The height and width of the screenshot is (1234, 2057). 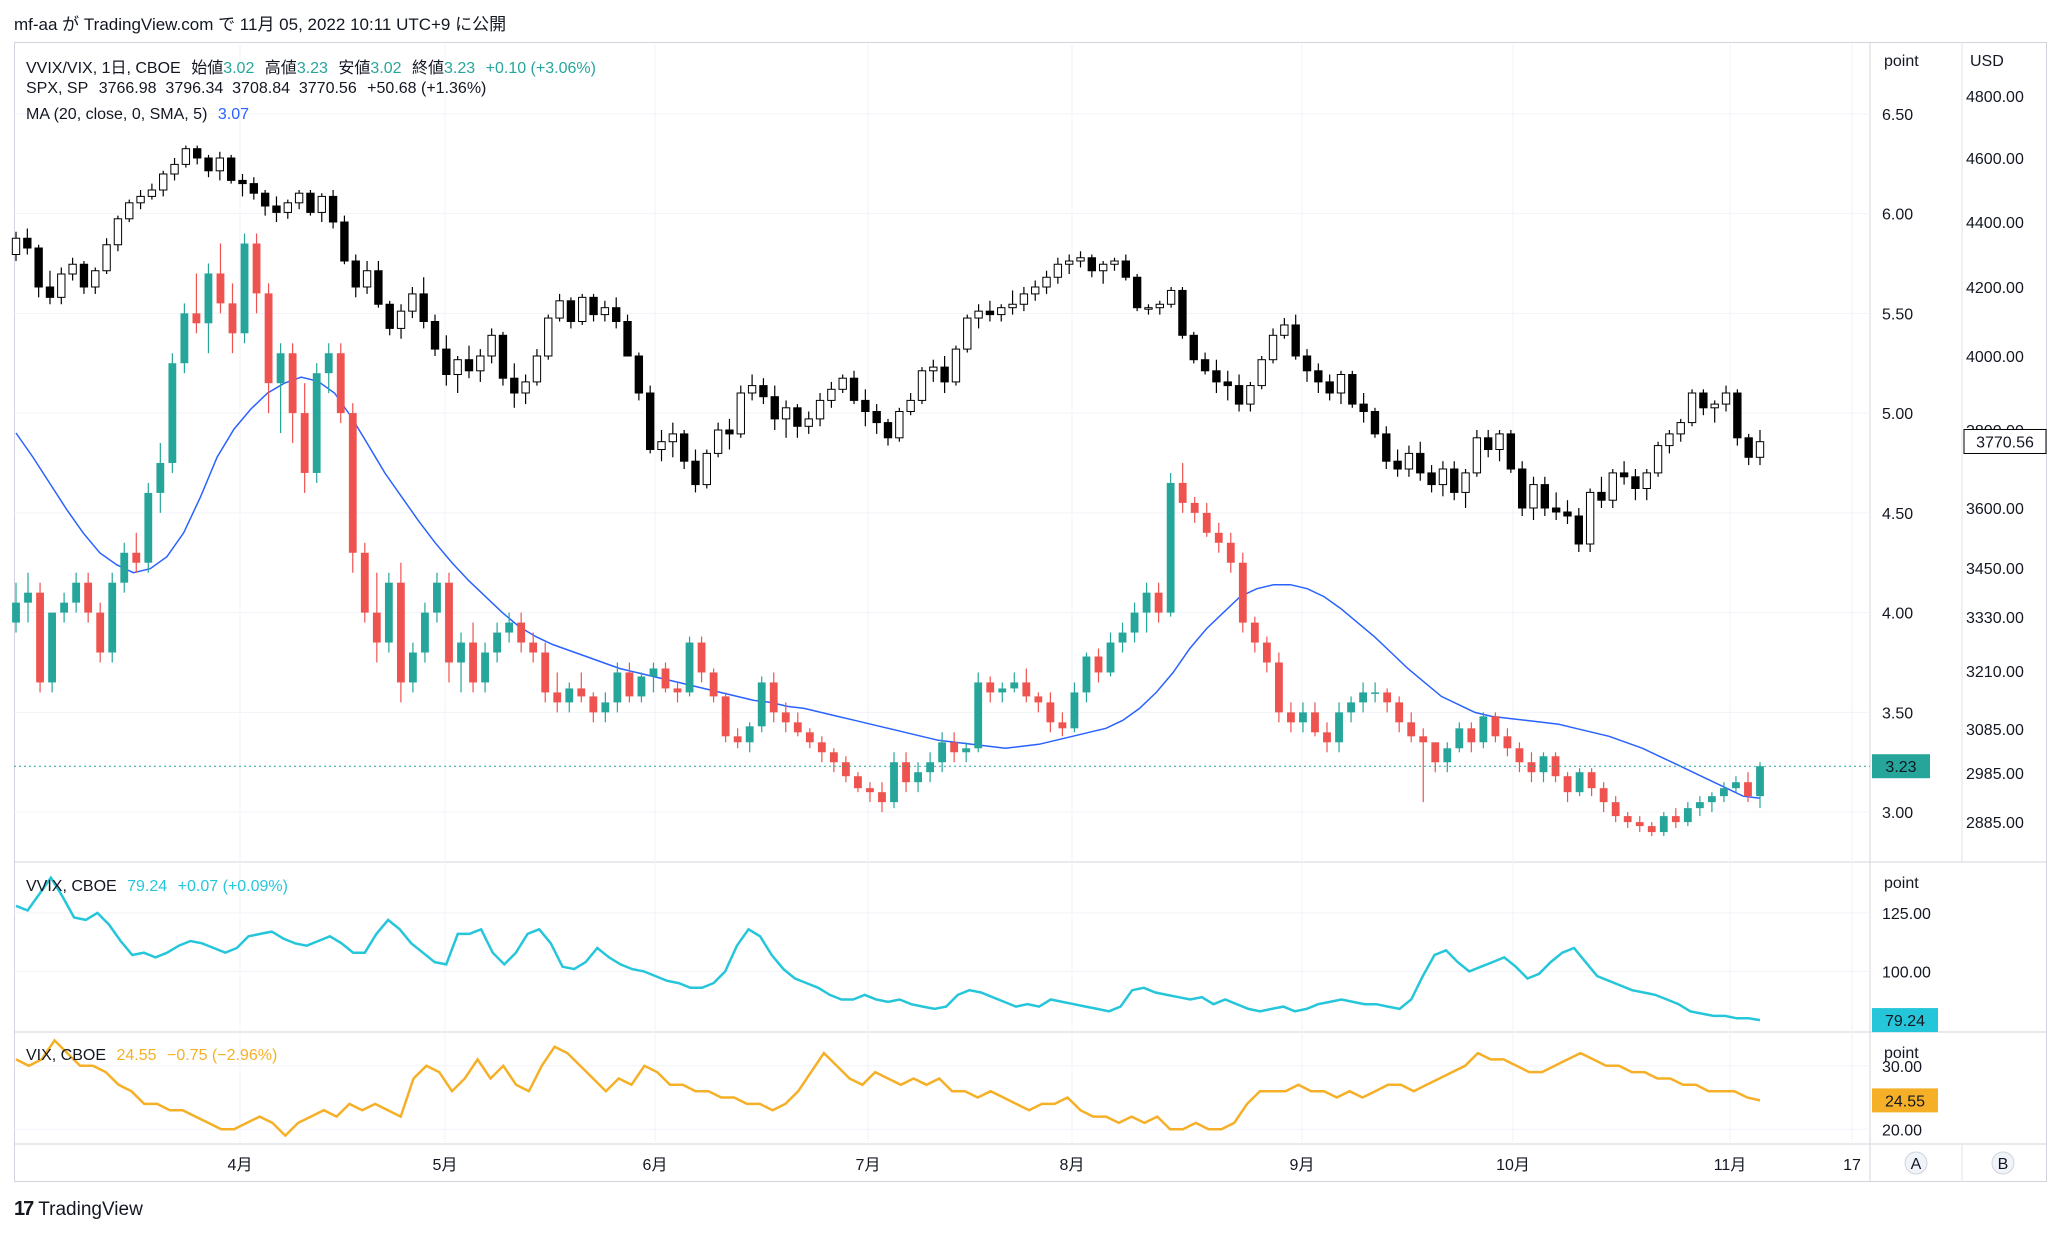 I want to click on spx-last-badge, so click(x=2005, y=441).